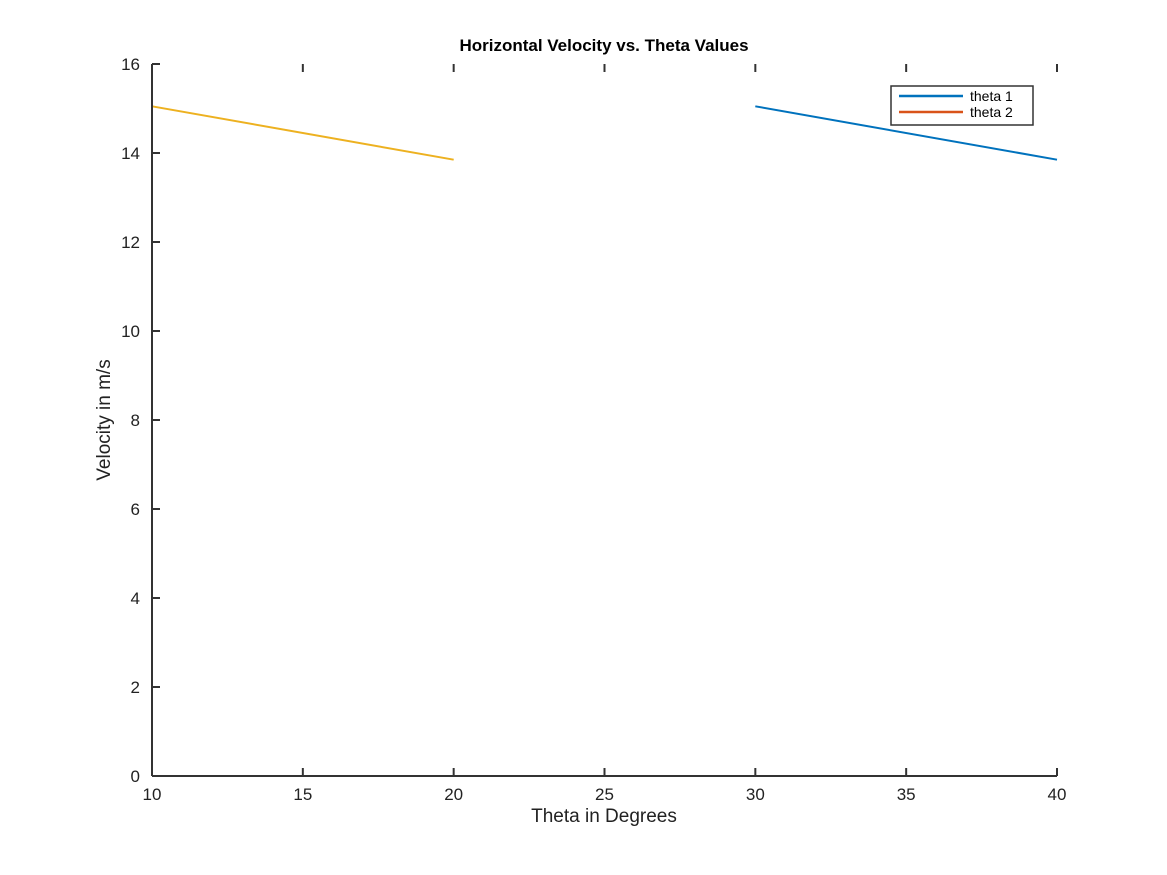  I want to click on y-axis-ticks: 0 2 4 6 8 10 12 14 16, so click(140, 420).